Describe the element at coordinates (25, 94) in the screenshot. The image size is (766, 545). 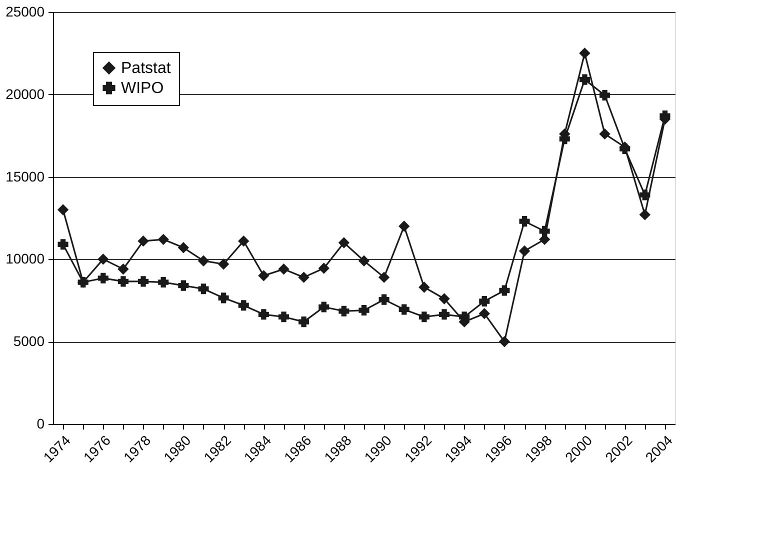
I see `y-tick-label: 20000` at that location.